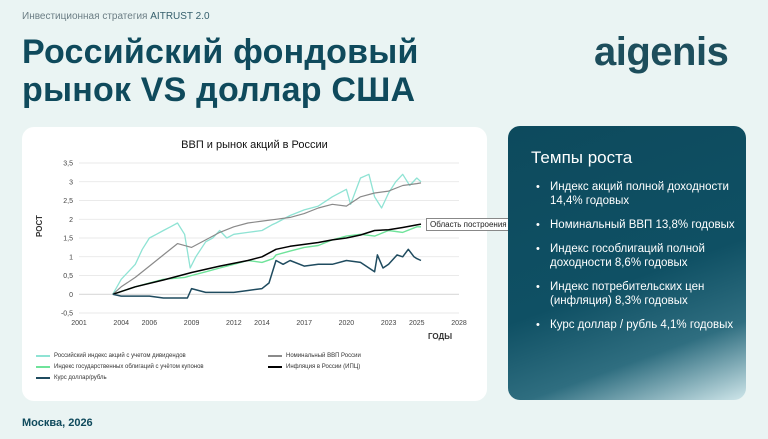  Describe the element at coordinates (68, 201) in the screenshot. I see `y-tick-label: 2,5` at that location.